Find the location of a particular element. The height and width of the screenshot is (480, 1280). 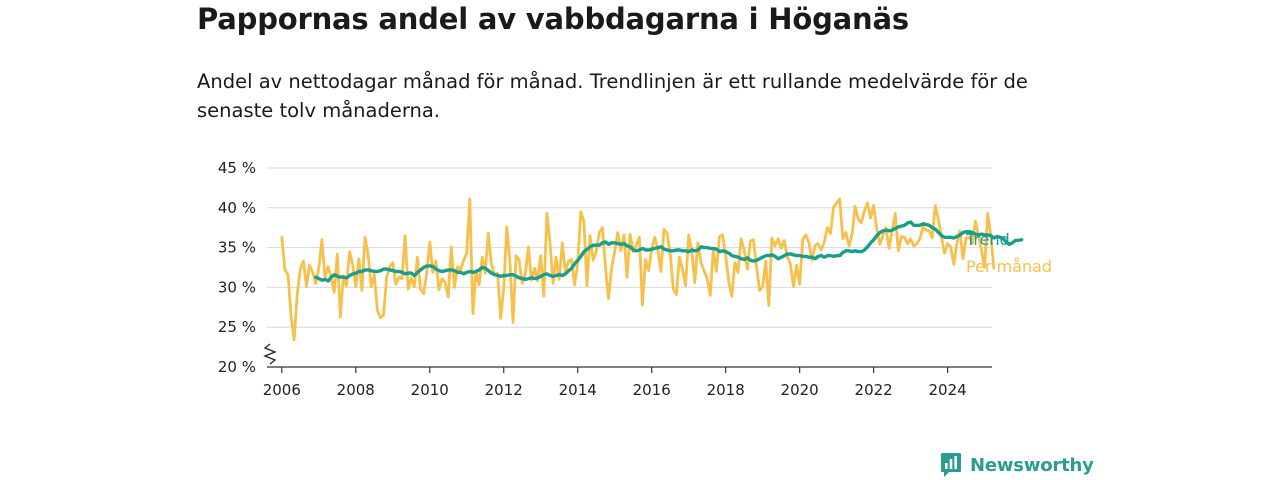

series-label-trend: Trend is located at coordinates (987, 239).